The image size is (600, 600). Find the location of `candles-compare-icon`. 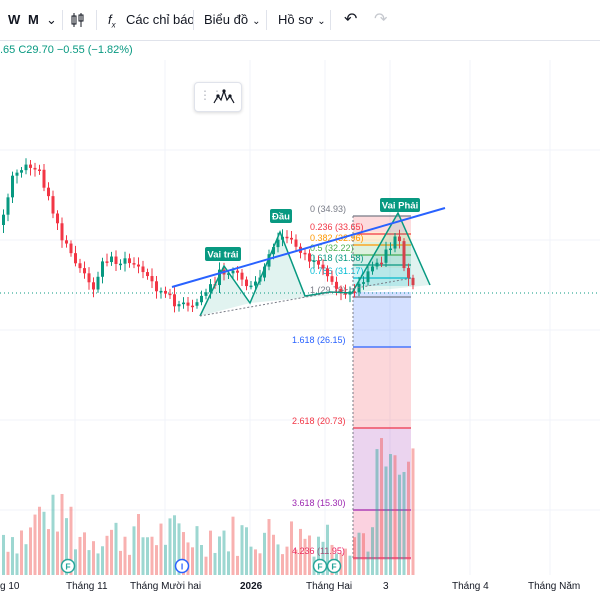

candles-compare-icon is located at coordinates (77, 20).